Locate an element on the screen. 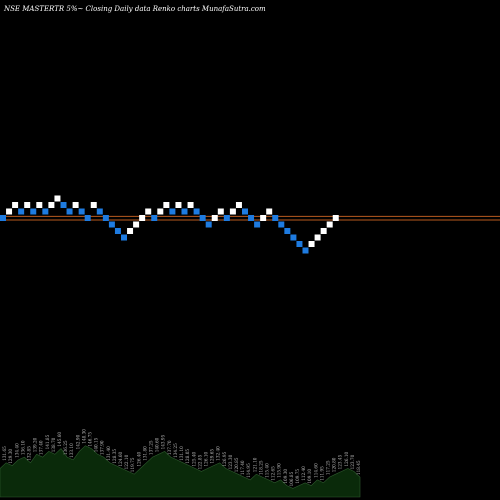 This screenshot has height=500, width=500. volume-label-4: 136.10 is located at coordinates (22, 447).